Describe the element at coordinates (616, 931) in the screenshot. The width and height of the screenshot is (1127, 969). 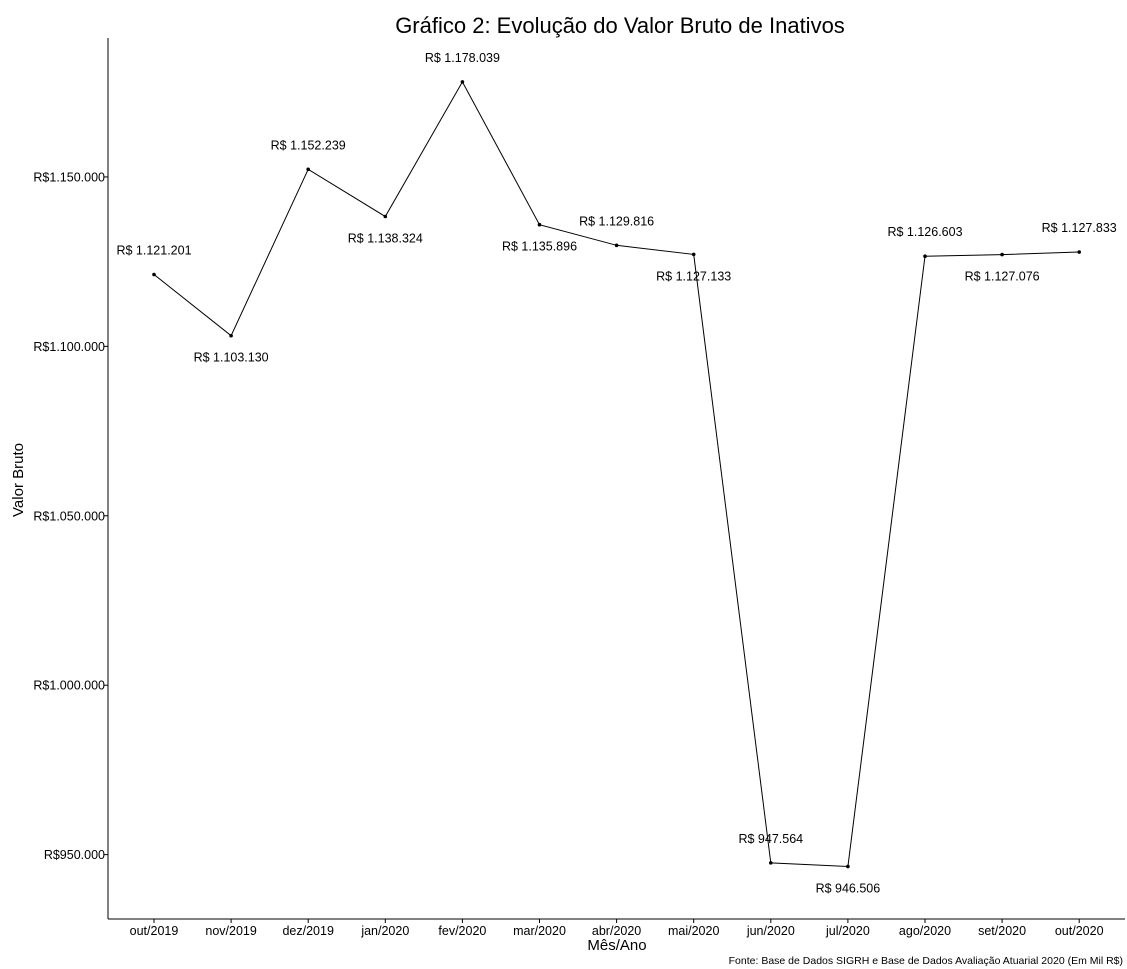
I see `x-tick-label: abr/2020` at that location.